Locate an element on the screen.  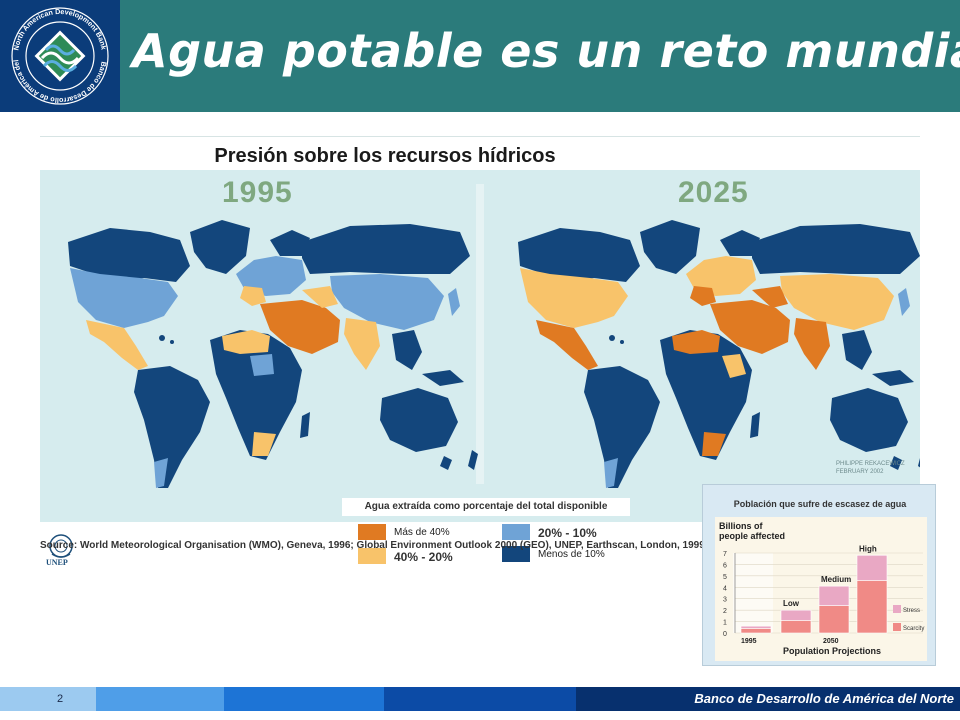
x-axis-label: Population Projections is located at coordinates (832, 651).